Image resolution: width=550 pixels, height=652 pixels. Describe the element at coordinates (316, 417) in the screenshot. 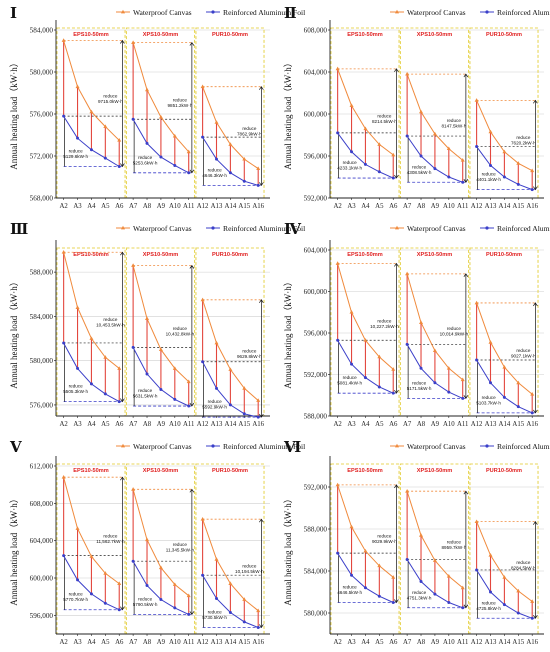

I see `y-tick-label: 588,000` at that location.